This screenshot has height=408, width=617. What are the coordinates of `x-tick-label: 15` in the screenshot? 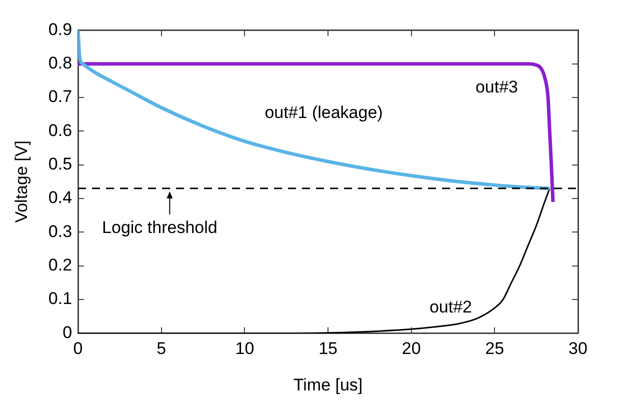 It's located at (328, 348).